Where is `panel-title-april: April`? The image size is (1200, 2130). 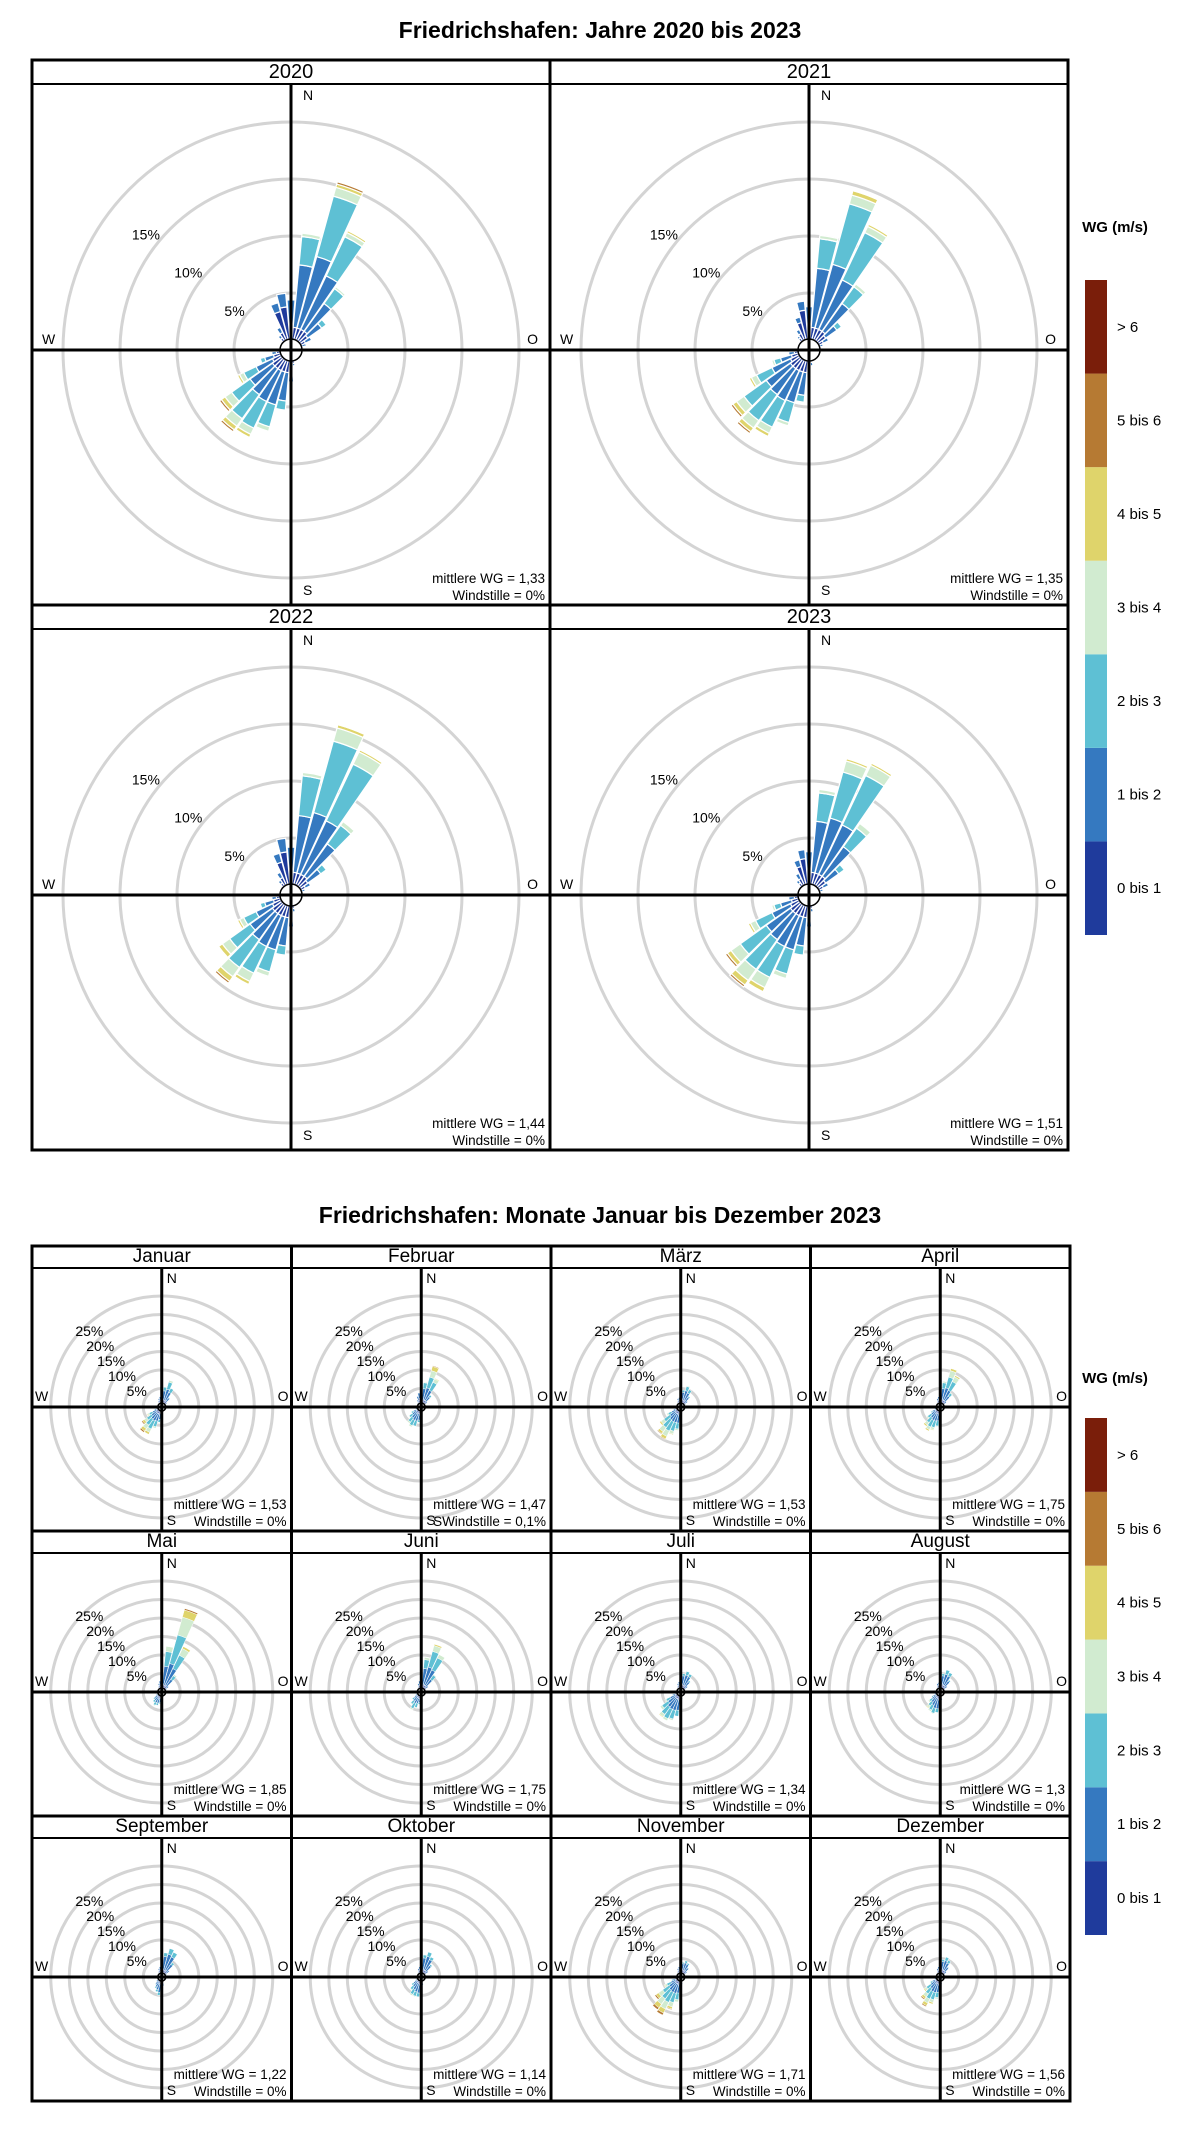 panel-title-april: April is located at coordinates (940, 1256).